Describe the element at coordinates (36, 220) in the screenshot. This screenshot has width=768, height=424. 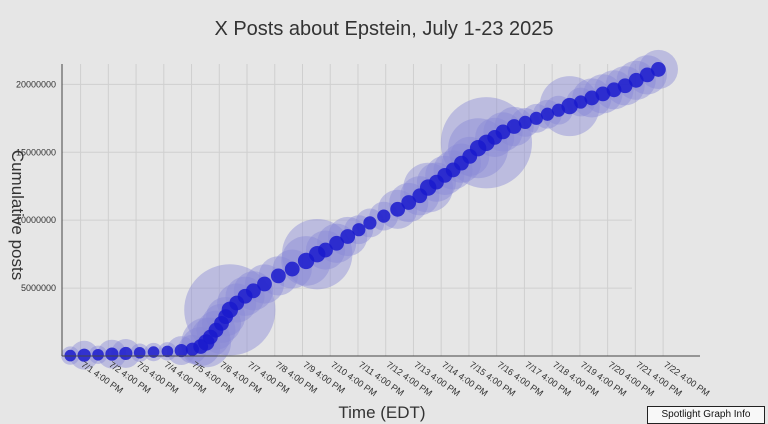
I see `y-tick-label: 10000000` at that location.